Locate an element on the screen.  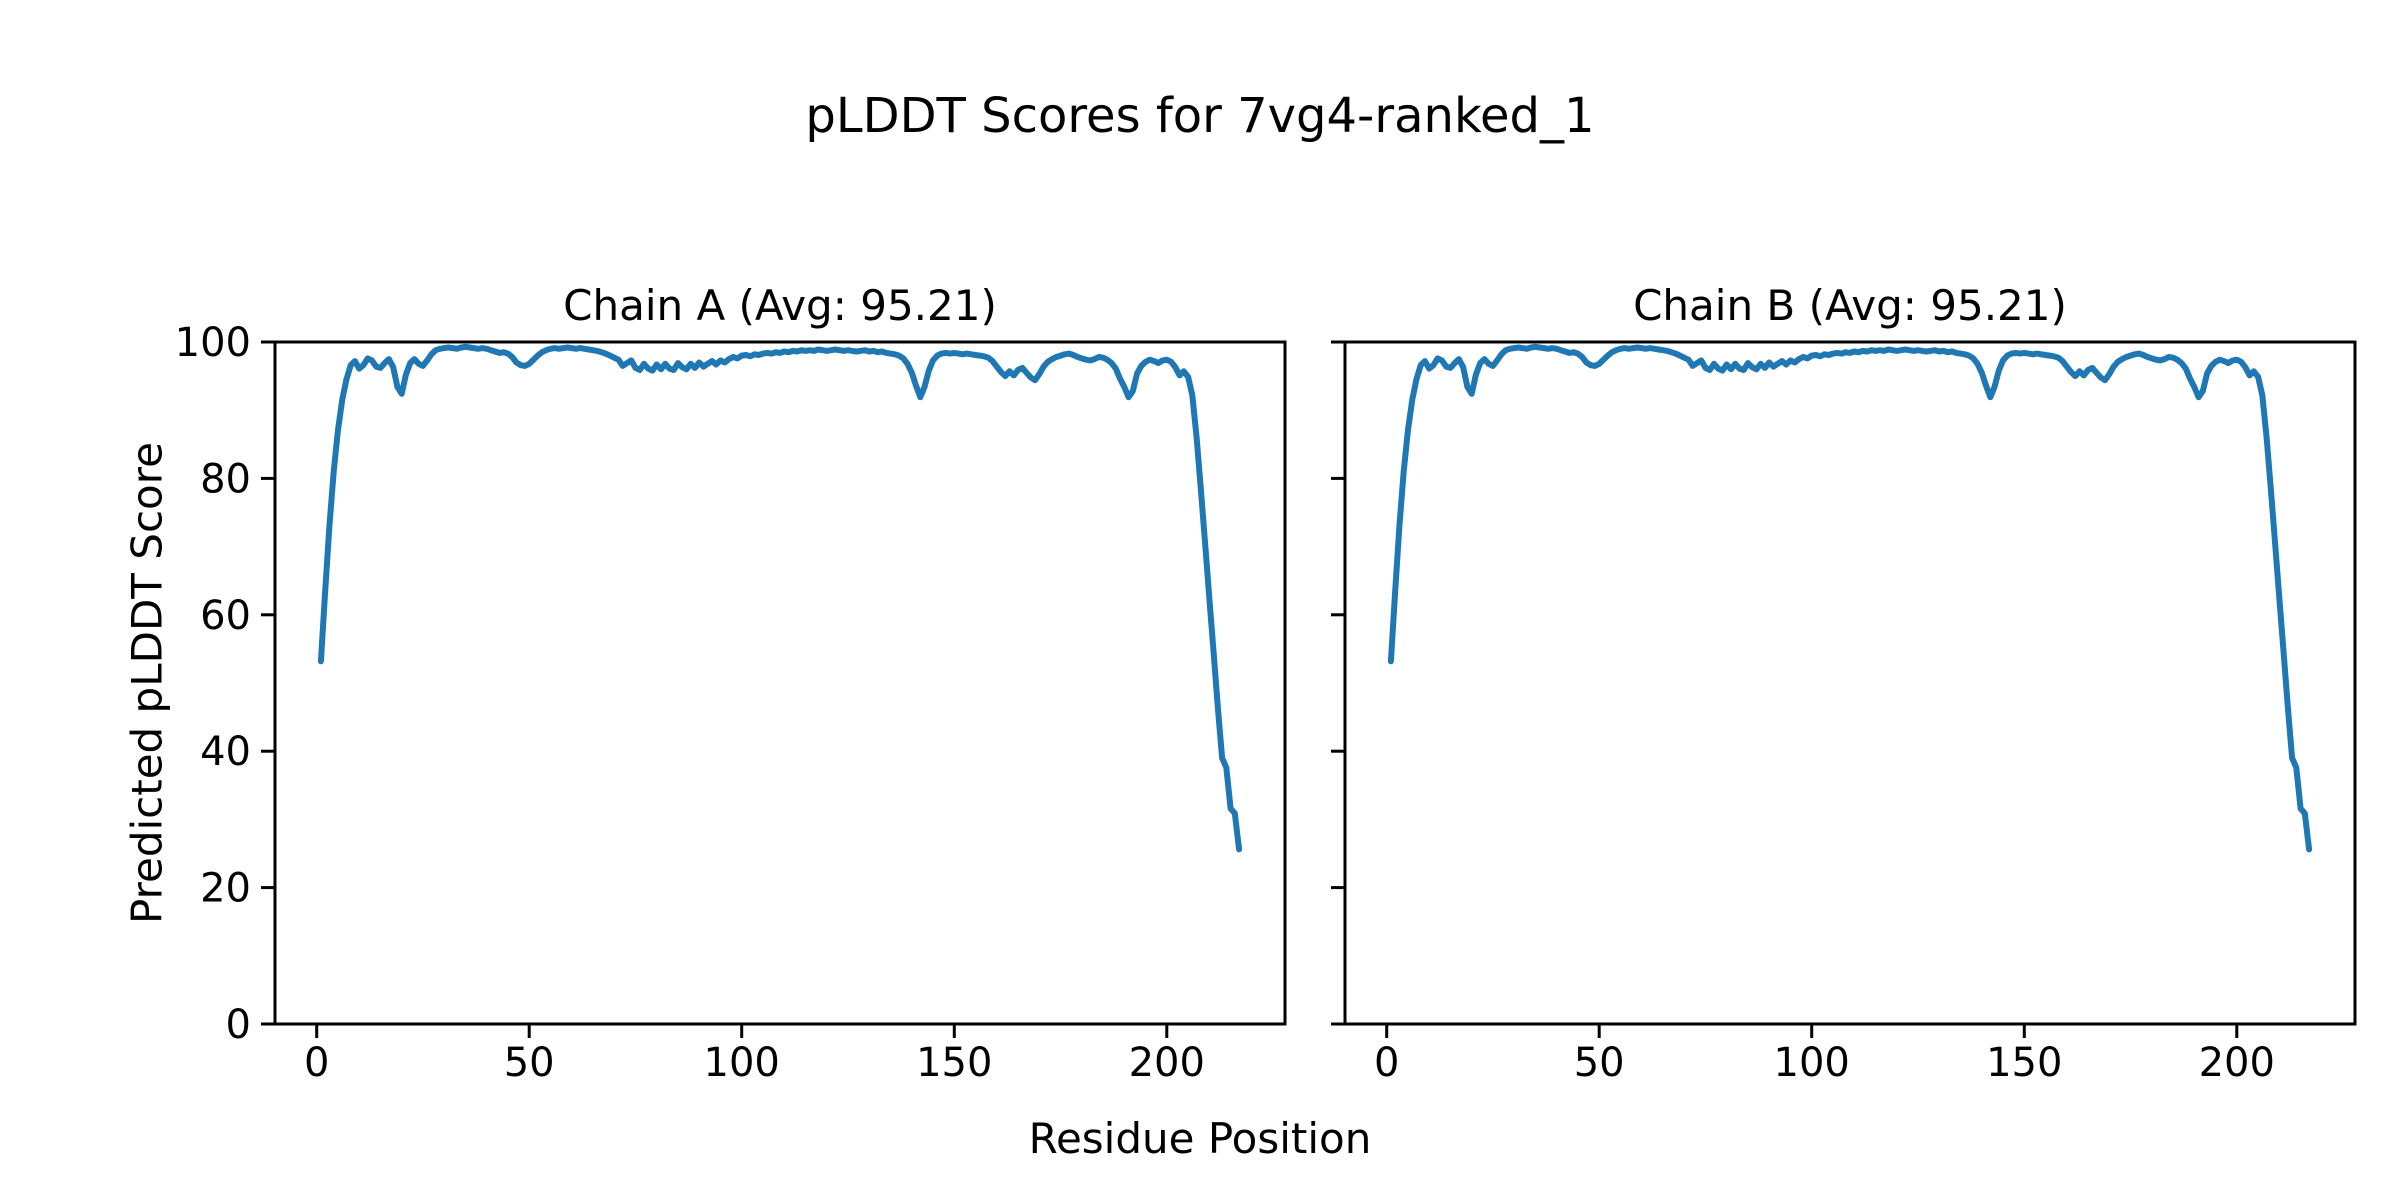
y-axis-label: Predicted pLDDT Score is located at coordinates (147, 683).